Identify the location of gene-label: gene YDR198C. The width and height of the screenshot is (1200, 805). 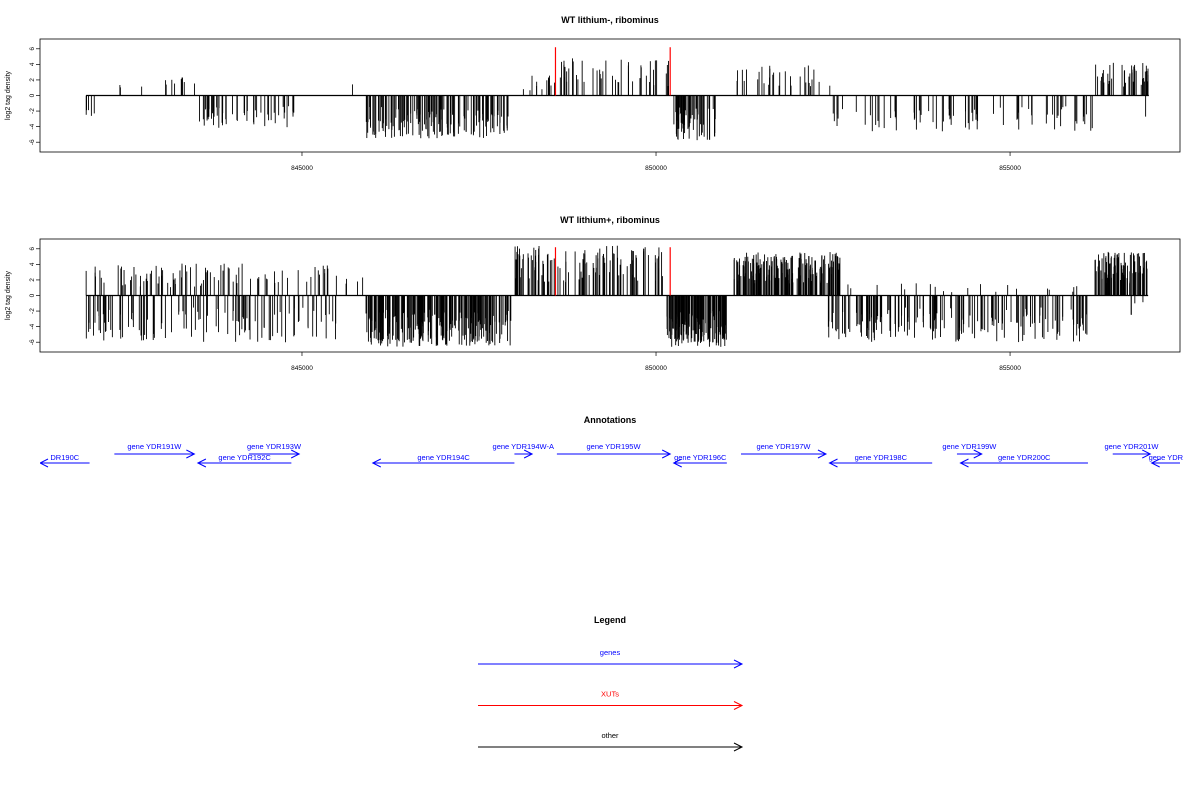
(881, 457).